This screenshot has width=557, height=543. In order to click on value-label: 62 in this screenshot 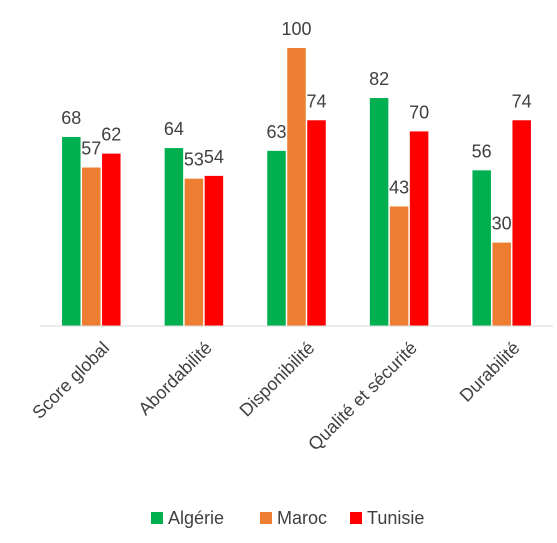, I will do `click(111, 135)`.